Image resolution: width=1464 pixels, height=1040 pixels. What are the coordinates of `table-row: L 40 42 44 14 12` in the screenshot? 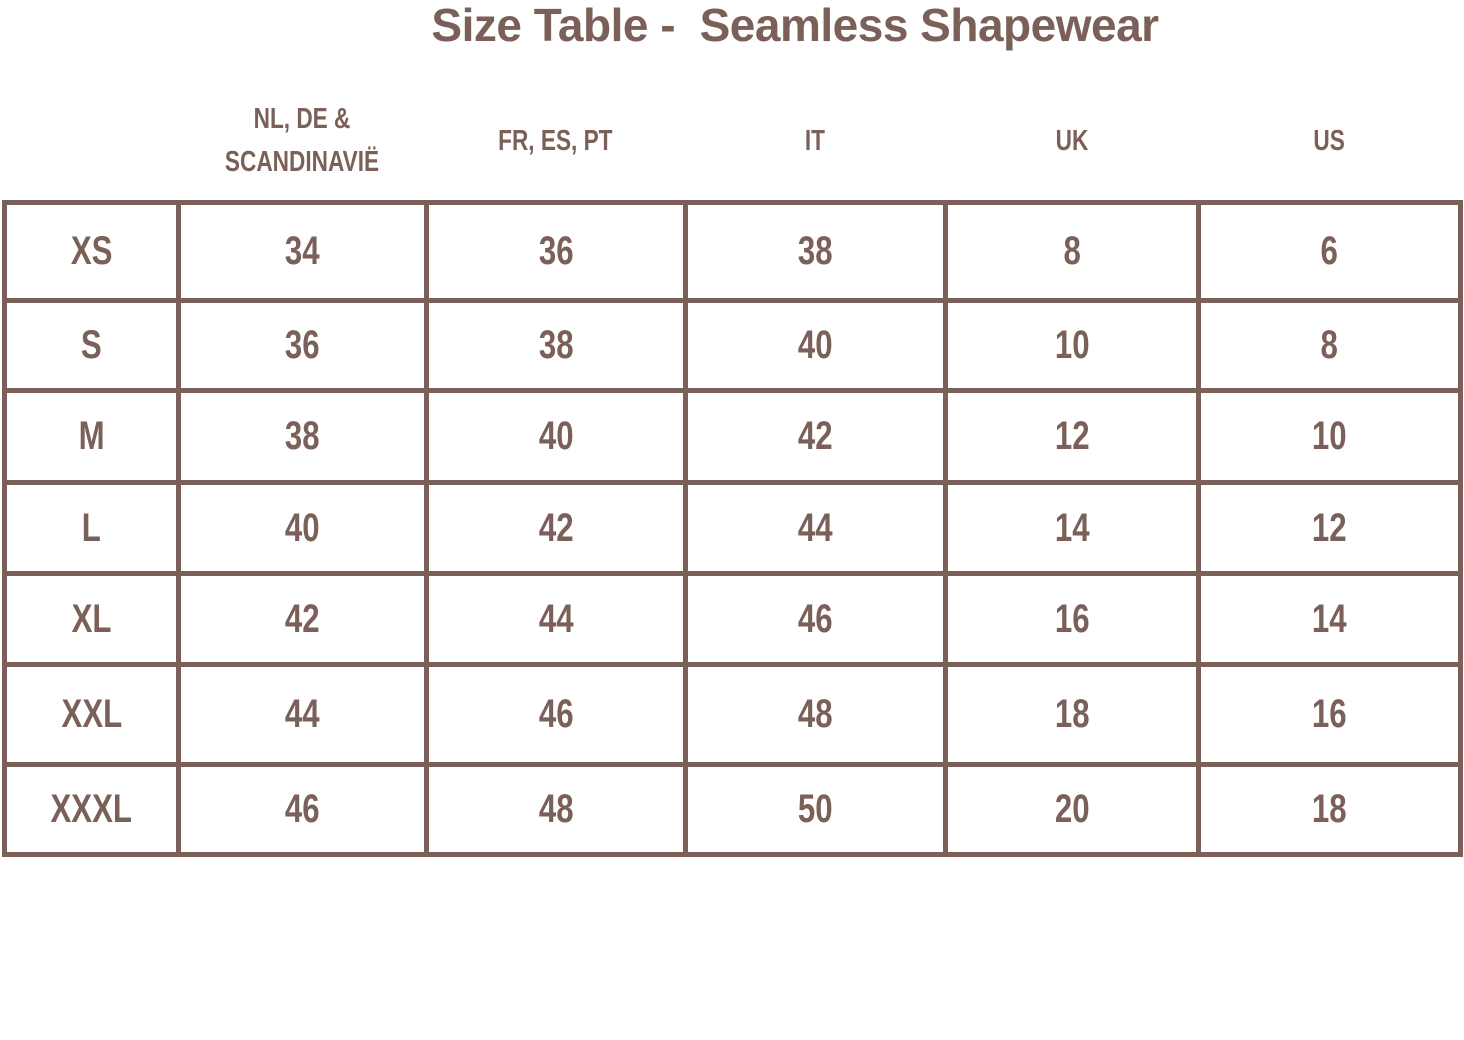 It's located at (732, 528).